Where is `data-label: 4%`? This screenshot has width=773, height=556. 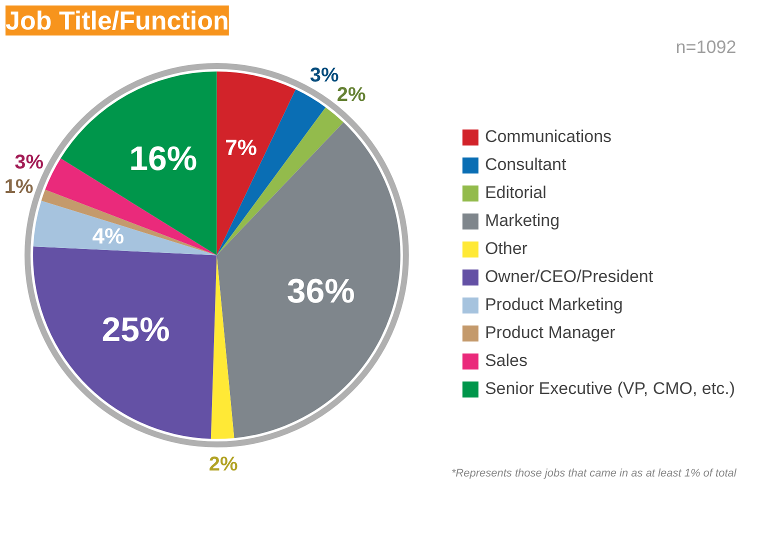
data-label: 4% is located at coordinates (108, 236).